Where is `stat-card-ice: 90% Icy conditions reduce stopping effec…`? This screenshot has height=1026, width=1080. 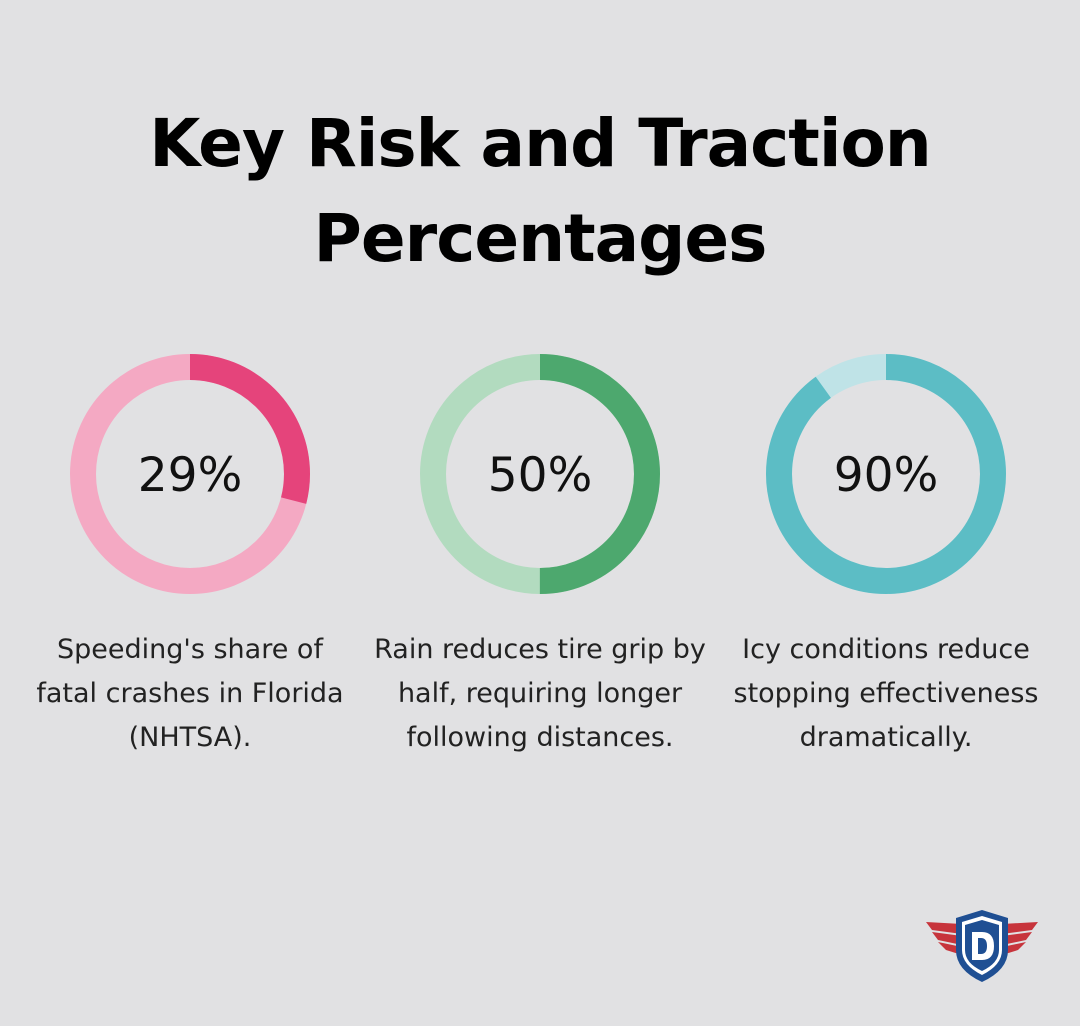
stat-card-ice: 90% Icy conditions reduce stopping effec… is located at coordinates (886, 556).